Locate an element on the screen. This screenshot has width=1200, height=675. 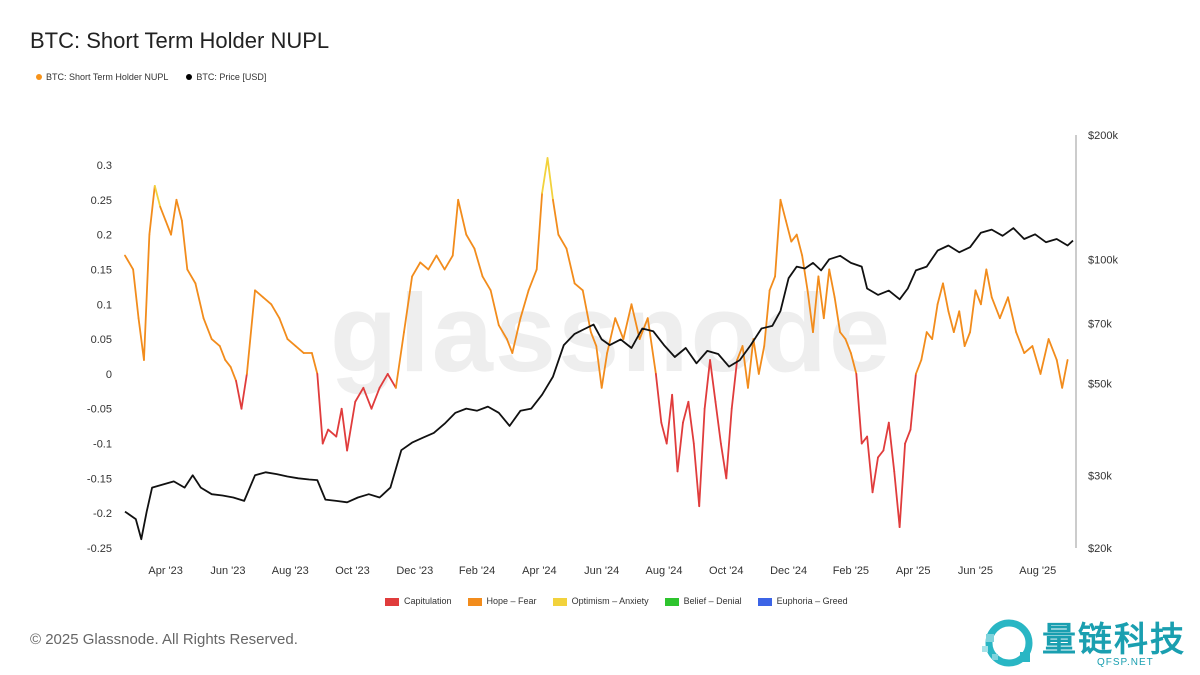
legend-dot-nupl is located at coordinates (39, 77).